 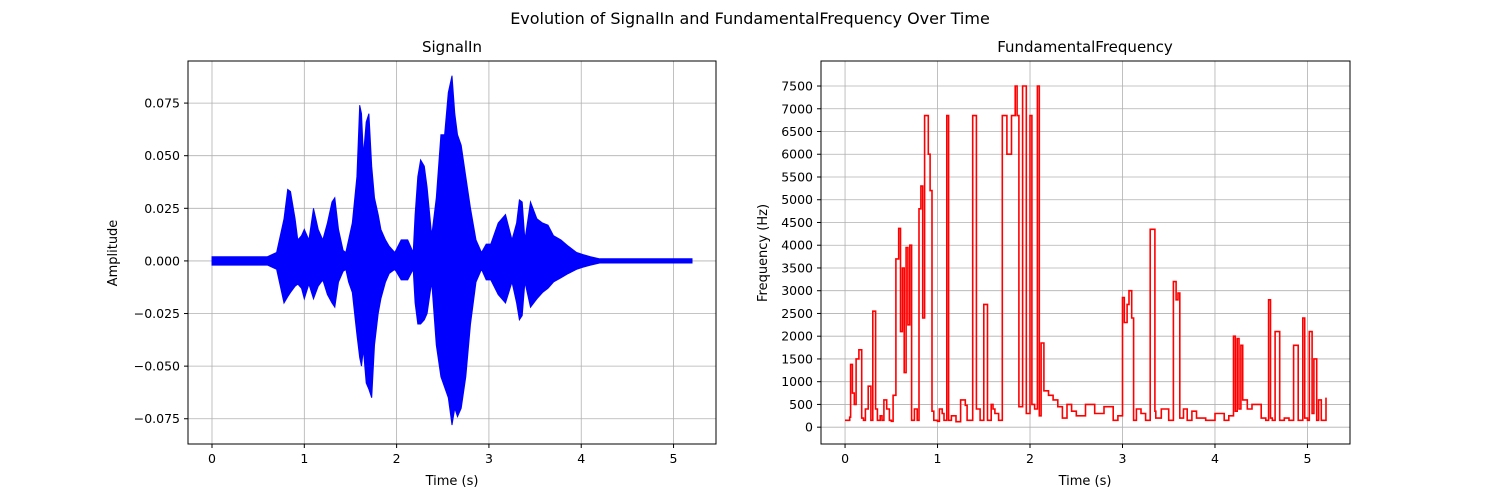 What do you see at coordinates (797, 154) in the screenshot?
I see `fundamental-frequency-ytick-label: 6000` at bounding box center [797, 154].